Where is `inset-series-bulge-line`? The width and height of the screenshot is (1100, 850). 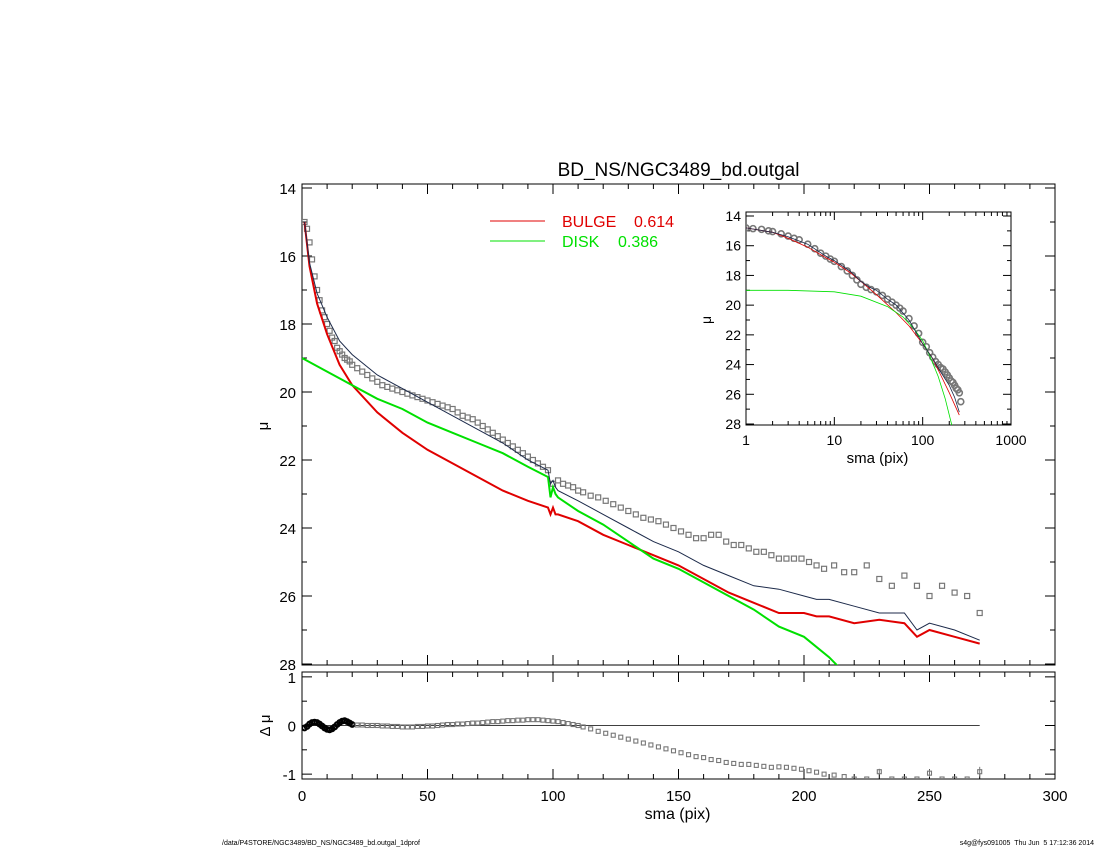
inset-series-bulge-line is located at coordinates (853, 321).